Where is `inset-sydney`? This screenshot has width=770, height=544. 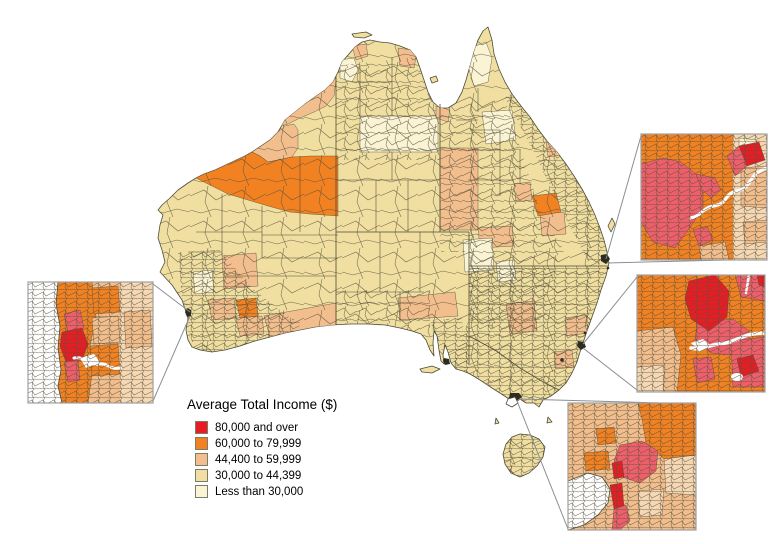 inset-sydney is located at coordinates (701, 333).